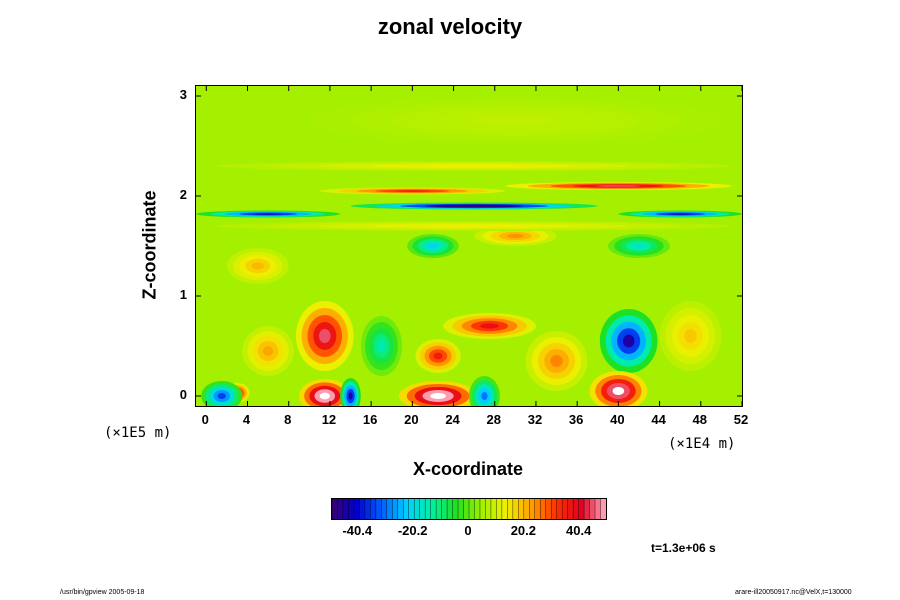 This screenshot has height=600, width=900. What do you see at coordinates (658, 419) in the screenshot?
I see `x-tick-label: 44` at bounding box center [658, 419].